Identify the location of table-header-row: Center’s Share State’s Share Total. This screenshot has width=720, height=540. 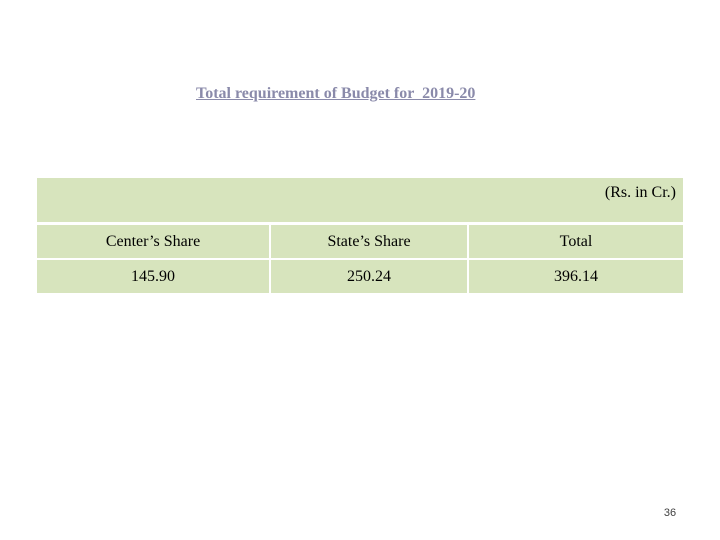
(360, 242).